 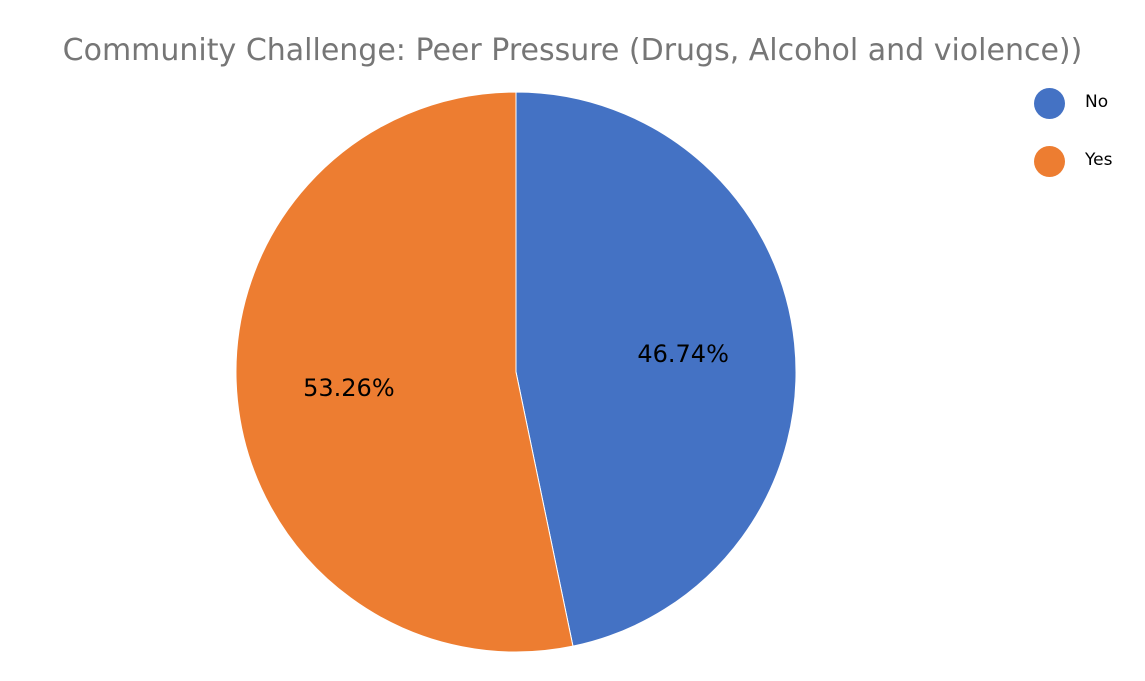 What do you see at coordinates (683, 354) in the screenshot?
I see `data-label-no: 46.74%` at bounding box center [683, 354].